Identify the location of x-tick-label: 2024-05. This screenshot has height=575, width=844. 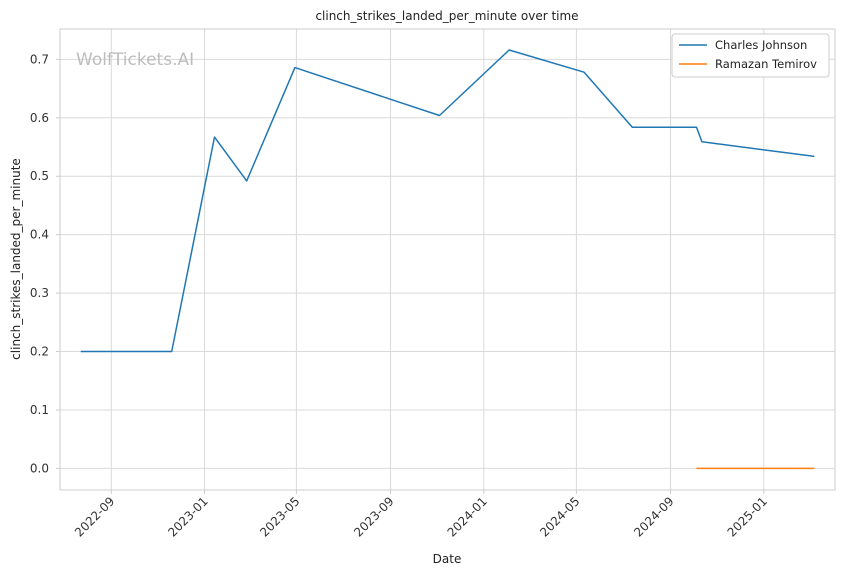
(559, 516).